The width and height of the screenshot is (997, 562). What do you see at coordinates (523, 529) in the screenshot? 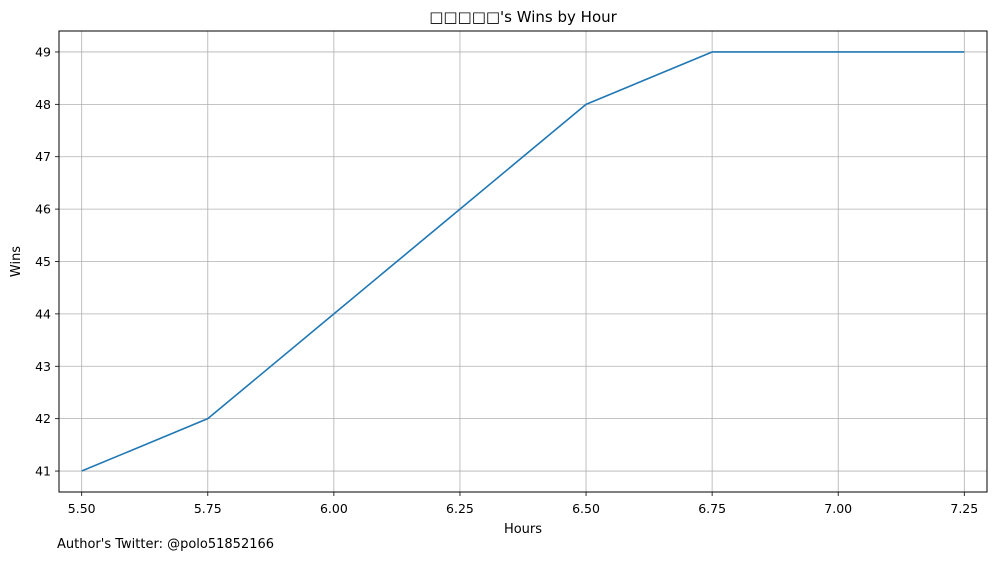
I see `x-axis-label: Hours` at bounding box center [523, 529].